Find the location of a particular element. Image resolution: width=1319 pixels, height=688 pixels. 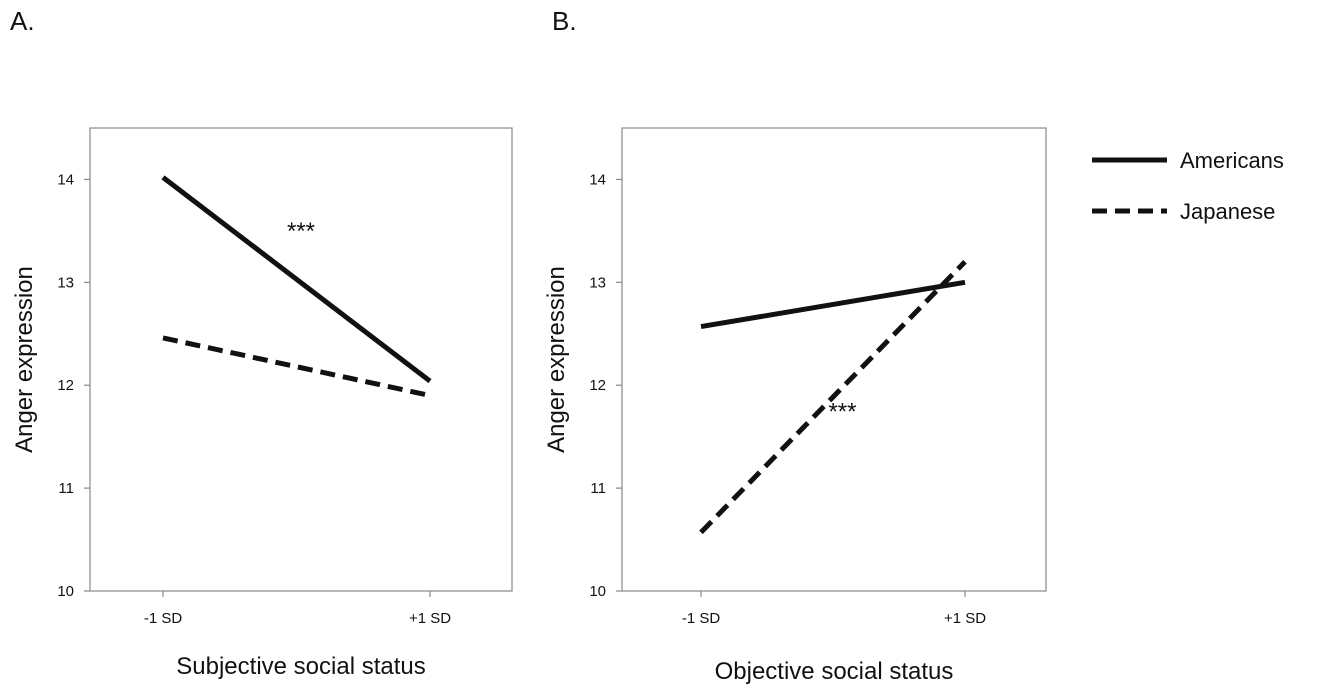

panel-b-x-tick-label: +1 SD is located at coordinates (965, 618).